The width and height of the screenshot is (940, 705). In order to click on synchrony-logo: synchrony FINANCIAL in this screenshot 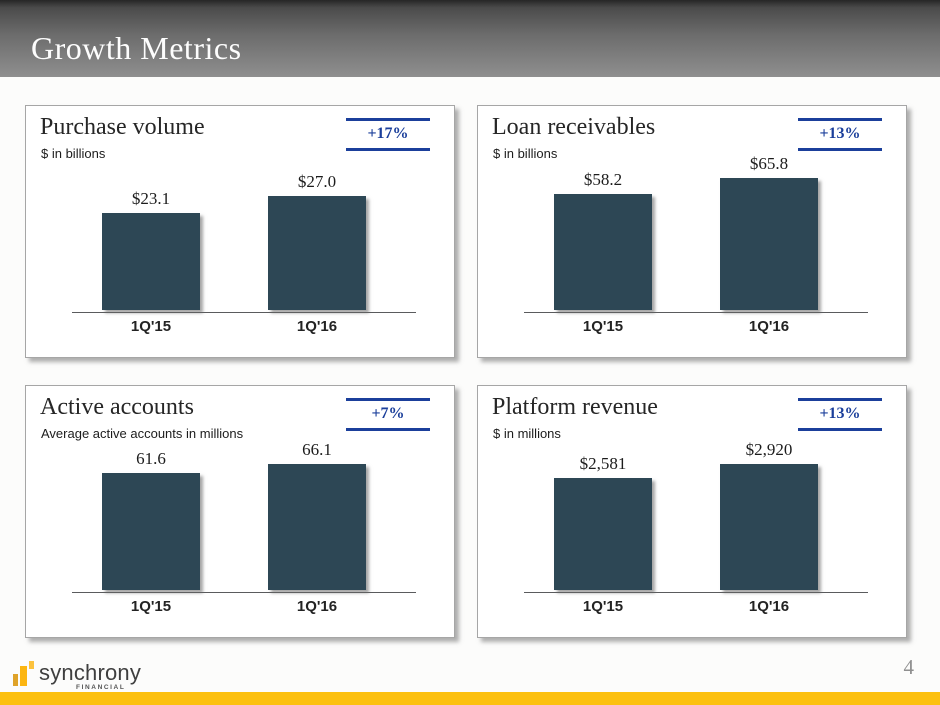, I will do `click(87, 676)`.